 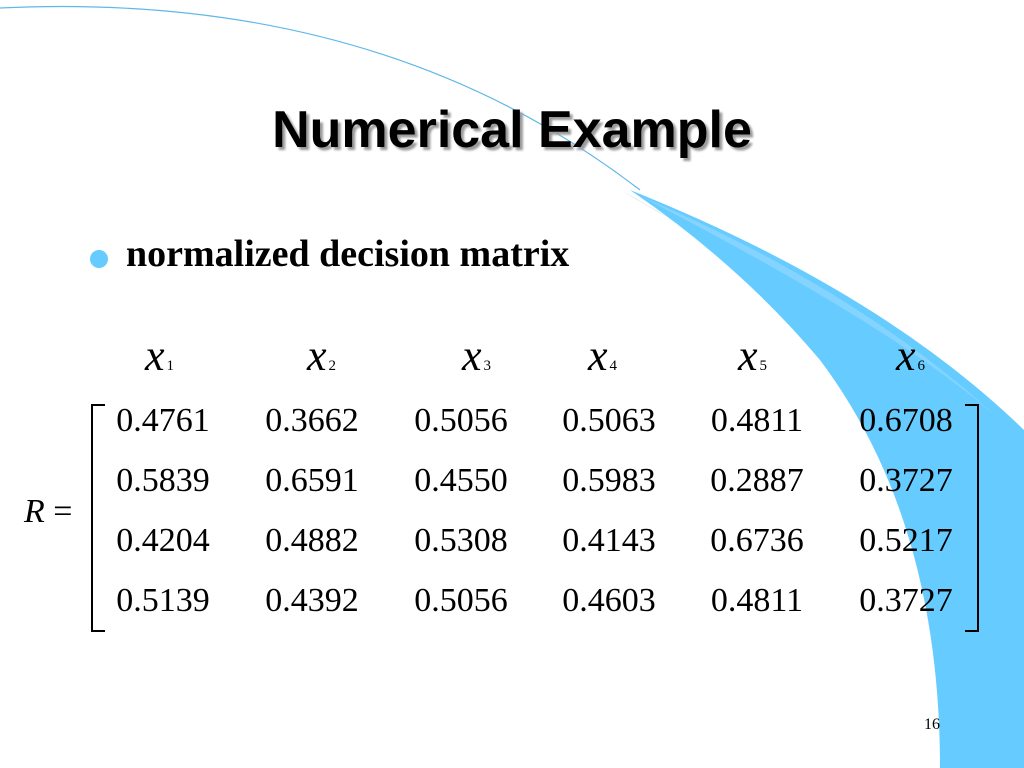 I want to click on matrix-cell: 0.6736, so click(x=757, y=540).